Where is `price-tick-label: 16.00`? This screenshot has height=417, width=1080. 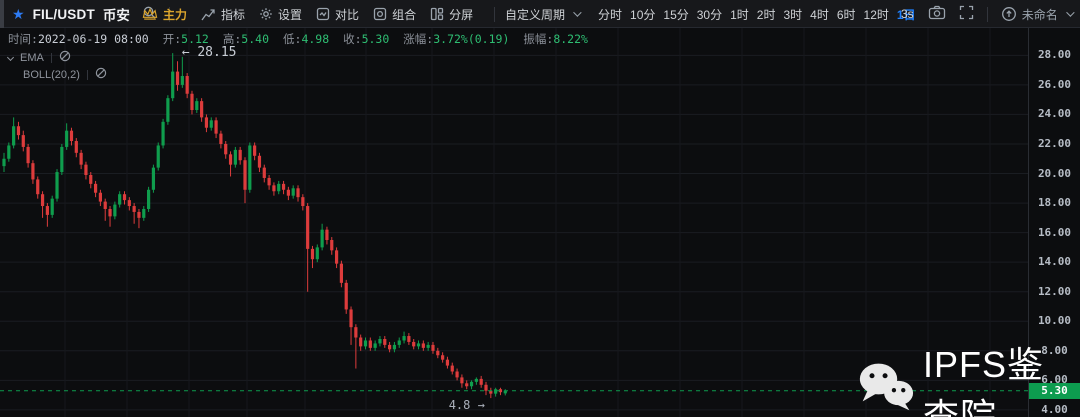
price-tick-label: 16.00 is located at coordinates (1054, 232).